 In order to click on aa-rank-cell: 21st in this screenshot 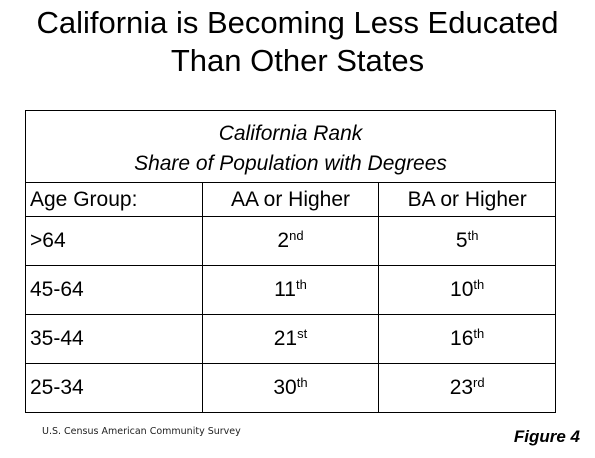, I will do `click(290, 339)`.